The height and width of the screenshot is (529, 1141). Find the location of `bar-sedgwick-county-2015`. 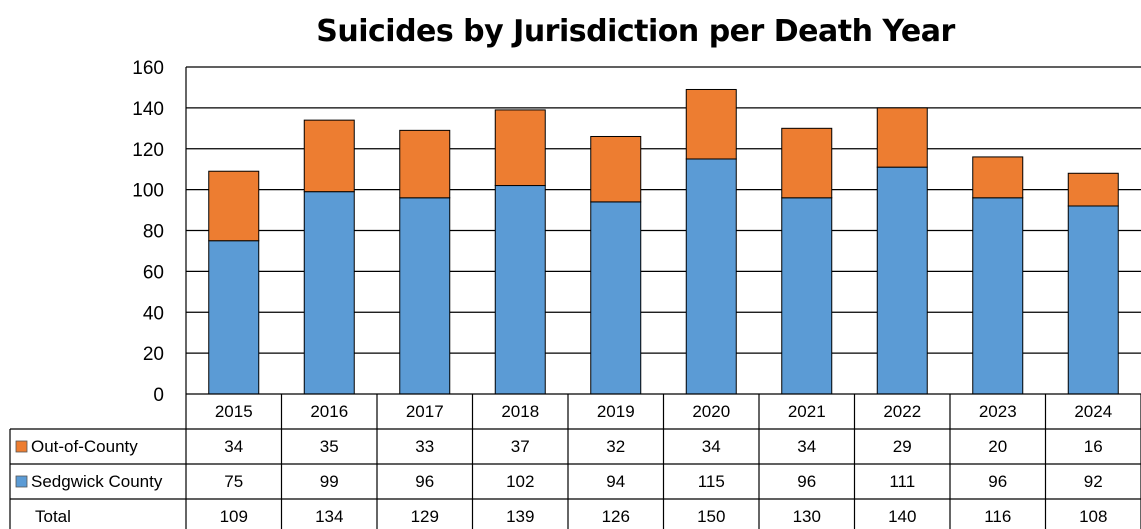

bar-sedgwick-county-2015 is located at coordinates (234, 317).